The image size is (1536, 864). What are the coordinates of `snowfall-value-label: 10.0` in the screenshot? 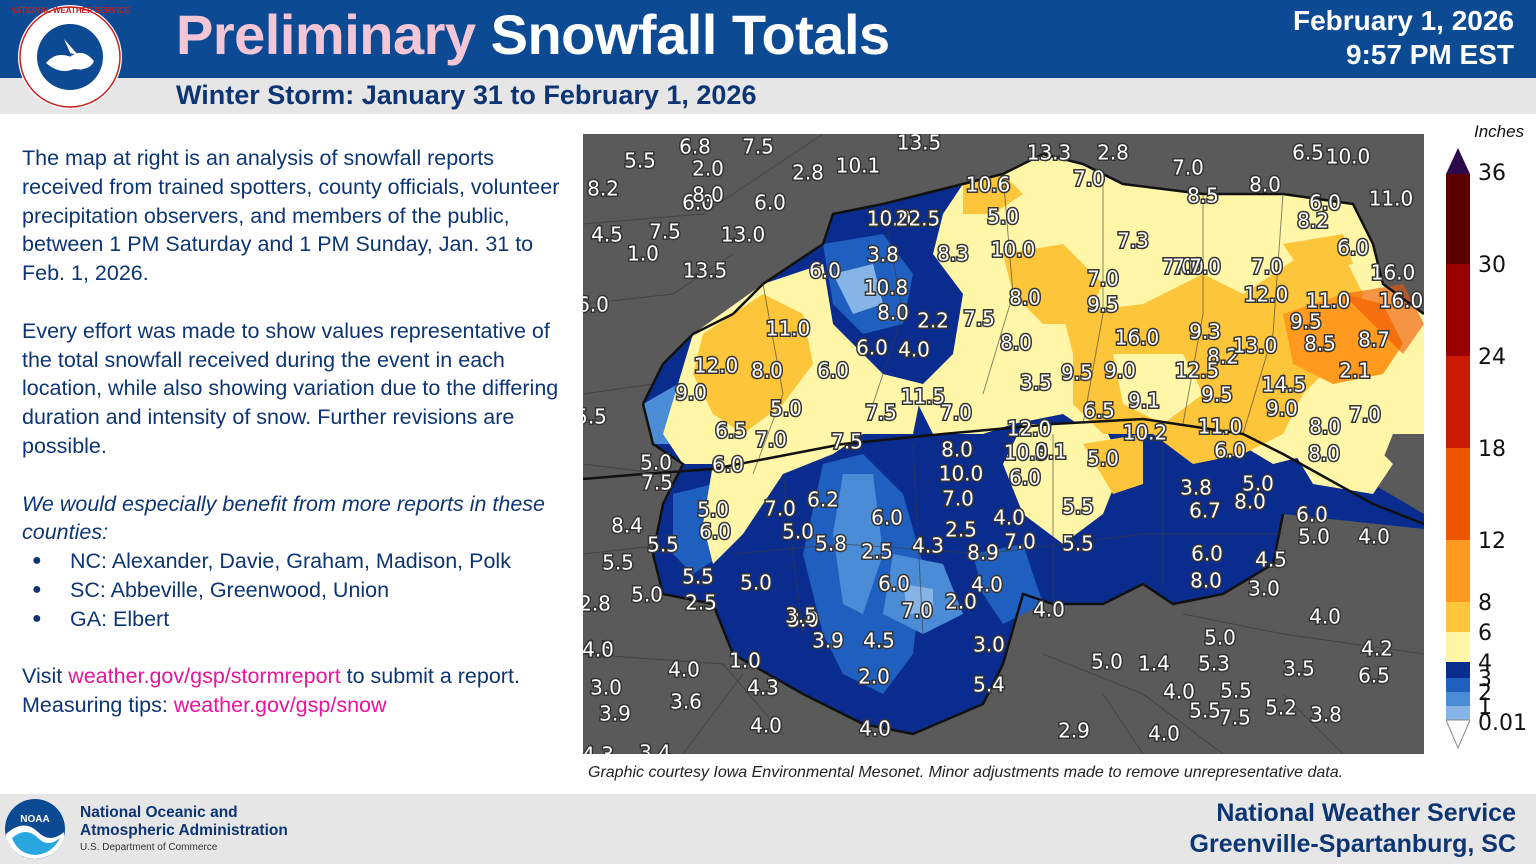 It's located at (961, 474).